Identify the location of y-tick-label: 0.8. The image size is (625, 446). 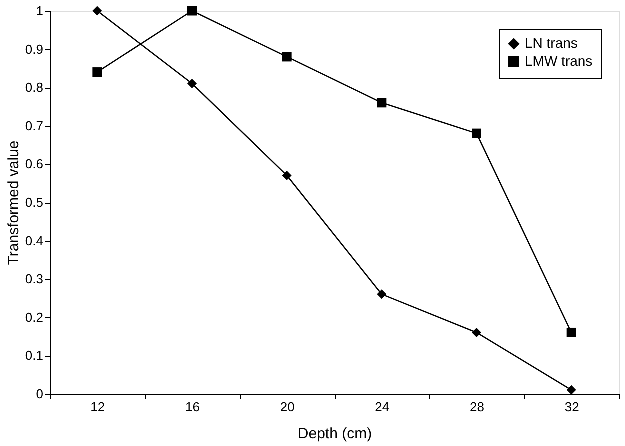
(34, 88).